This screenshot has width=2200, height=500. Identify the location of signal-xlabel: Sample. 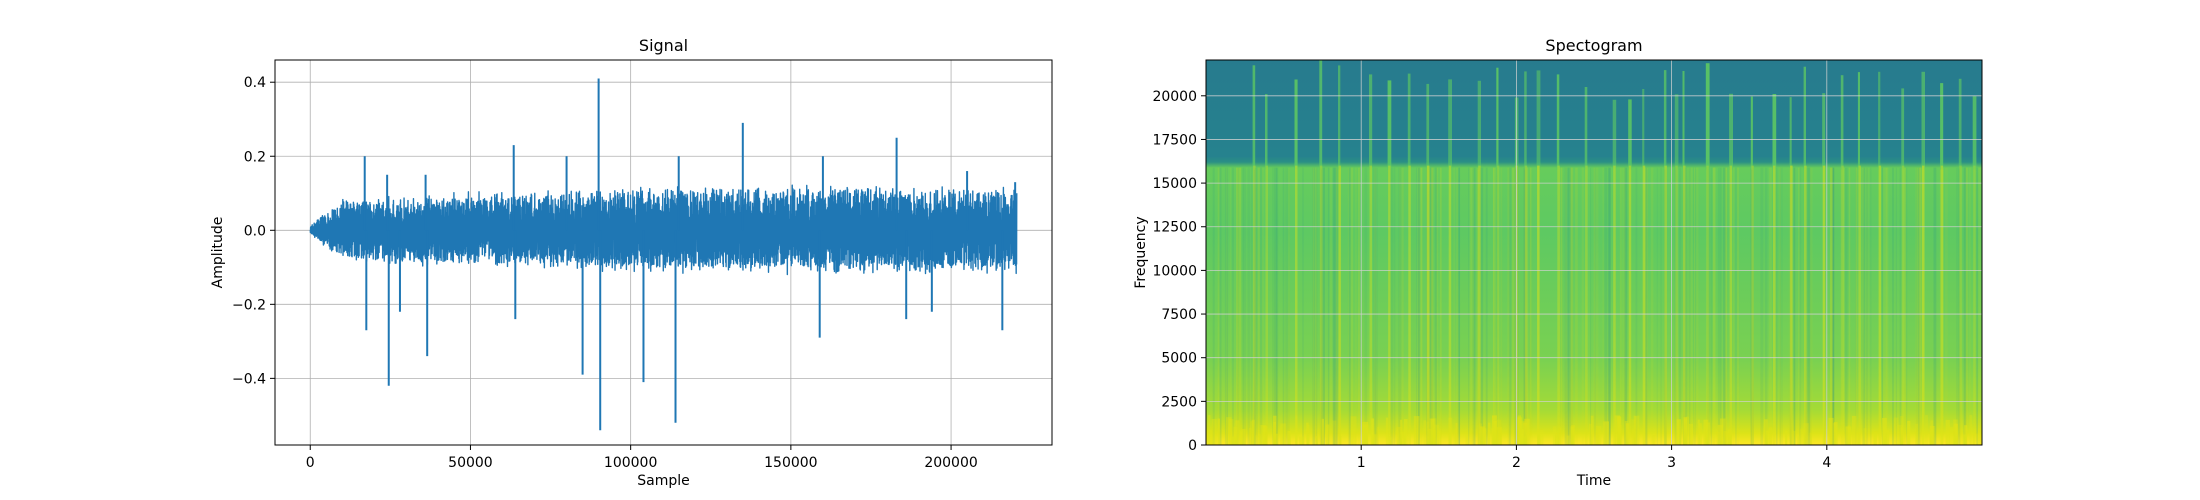
(663, 481).